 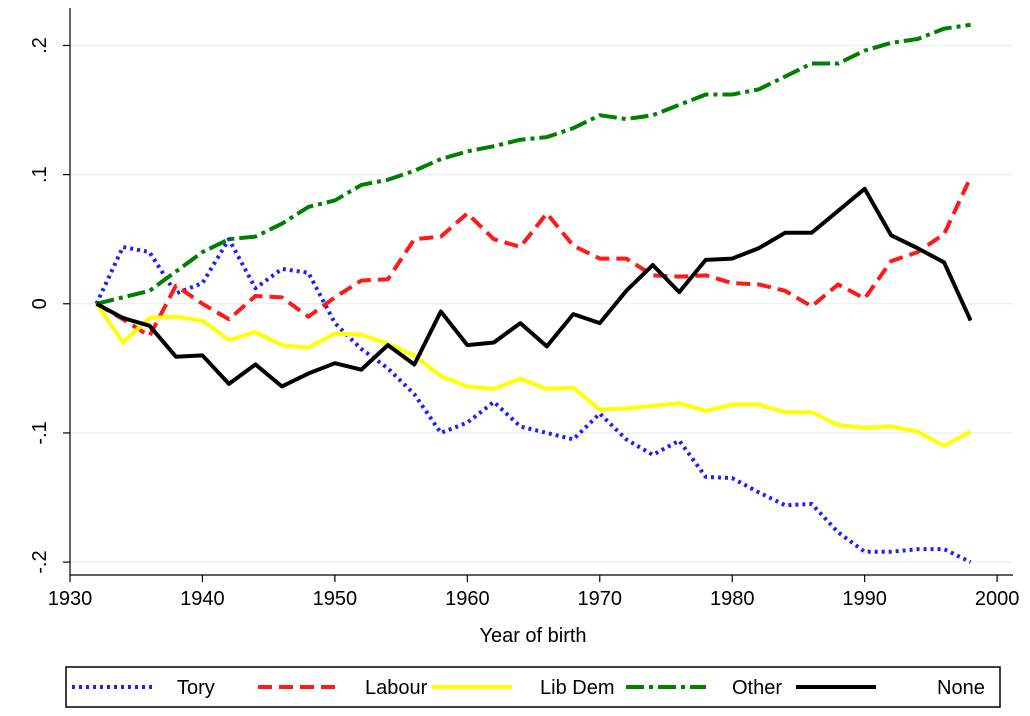 I want to click on legend-label: Lib Dem, so click(x=577, y=688).